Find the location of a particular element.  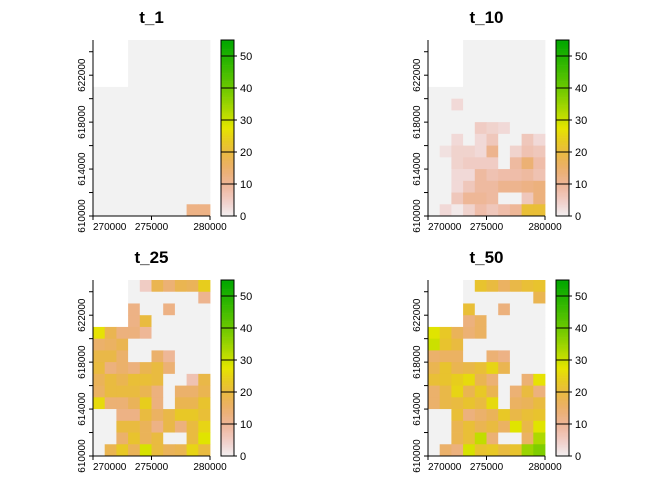

y-tick-label: 614000 is located at coordinates (417, 409).